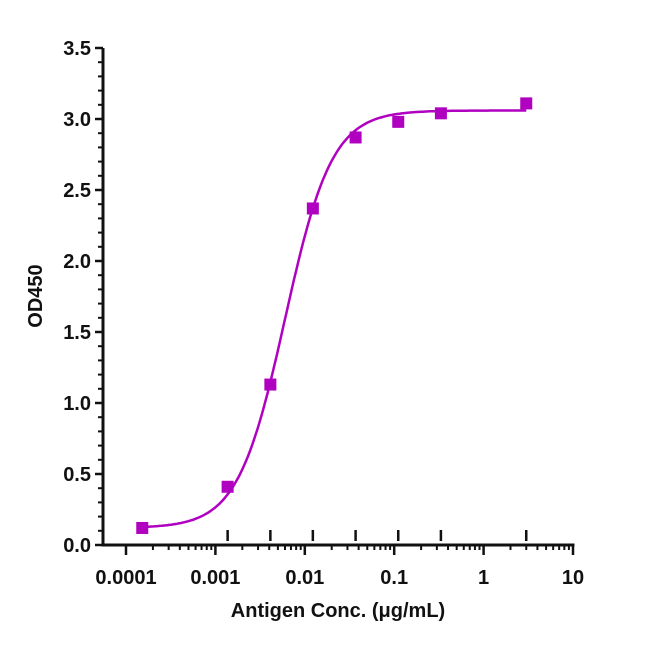  I want to click on y-tick-label: 0.5, so click(77, 475).